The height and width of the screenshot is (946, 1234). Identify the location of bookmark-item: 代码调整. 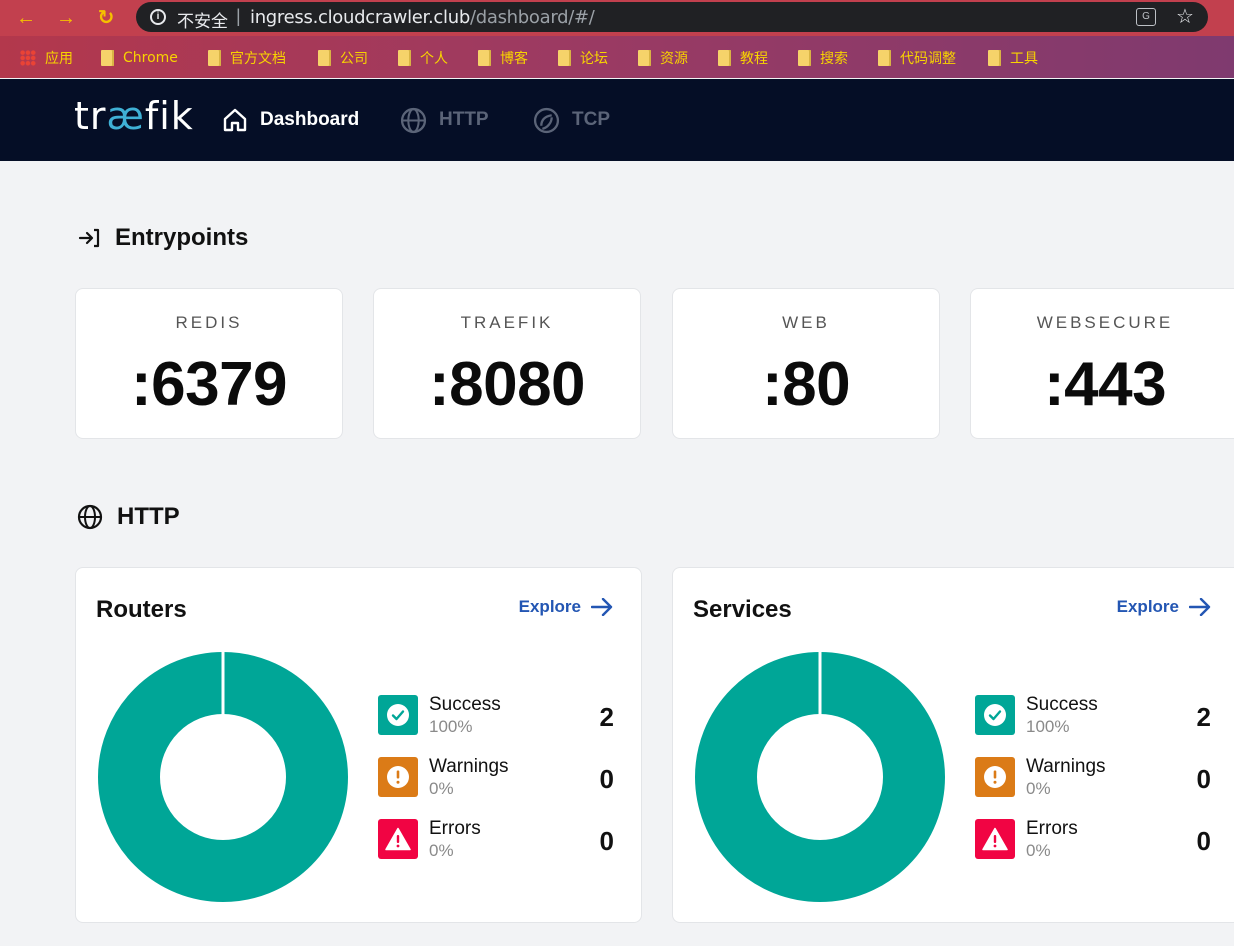
(917, 58).